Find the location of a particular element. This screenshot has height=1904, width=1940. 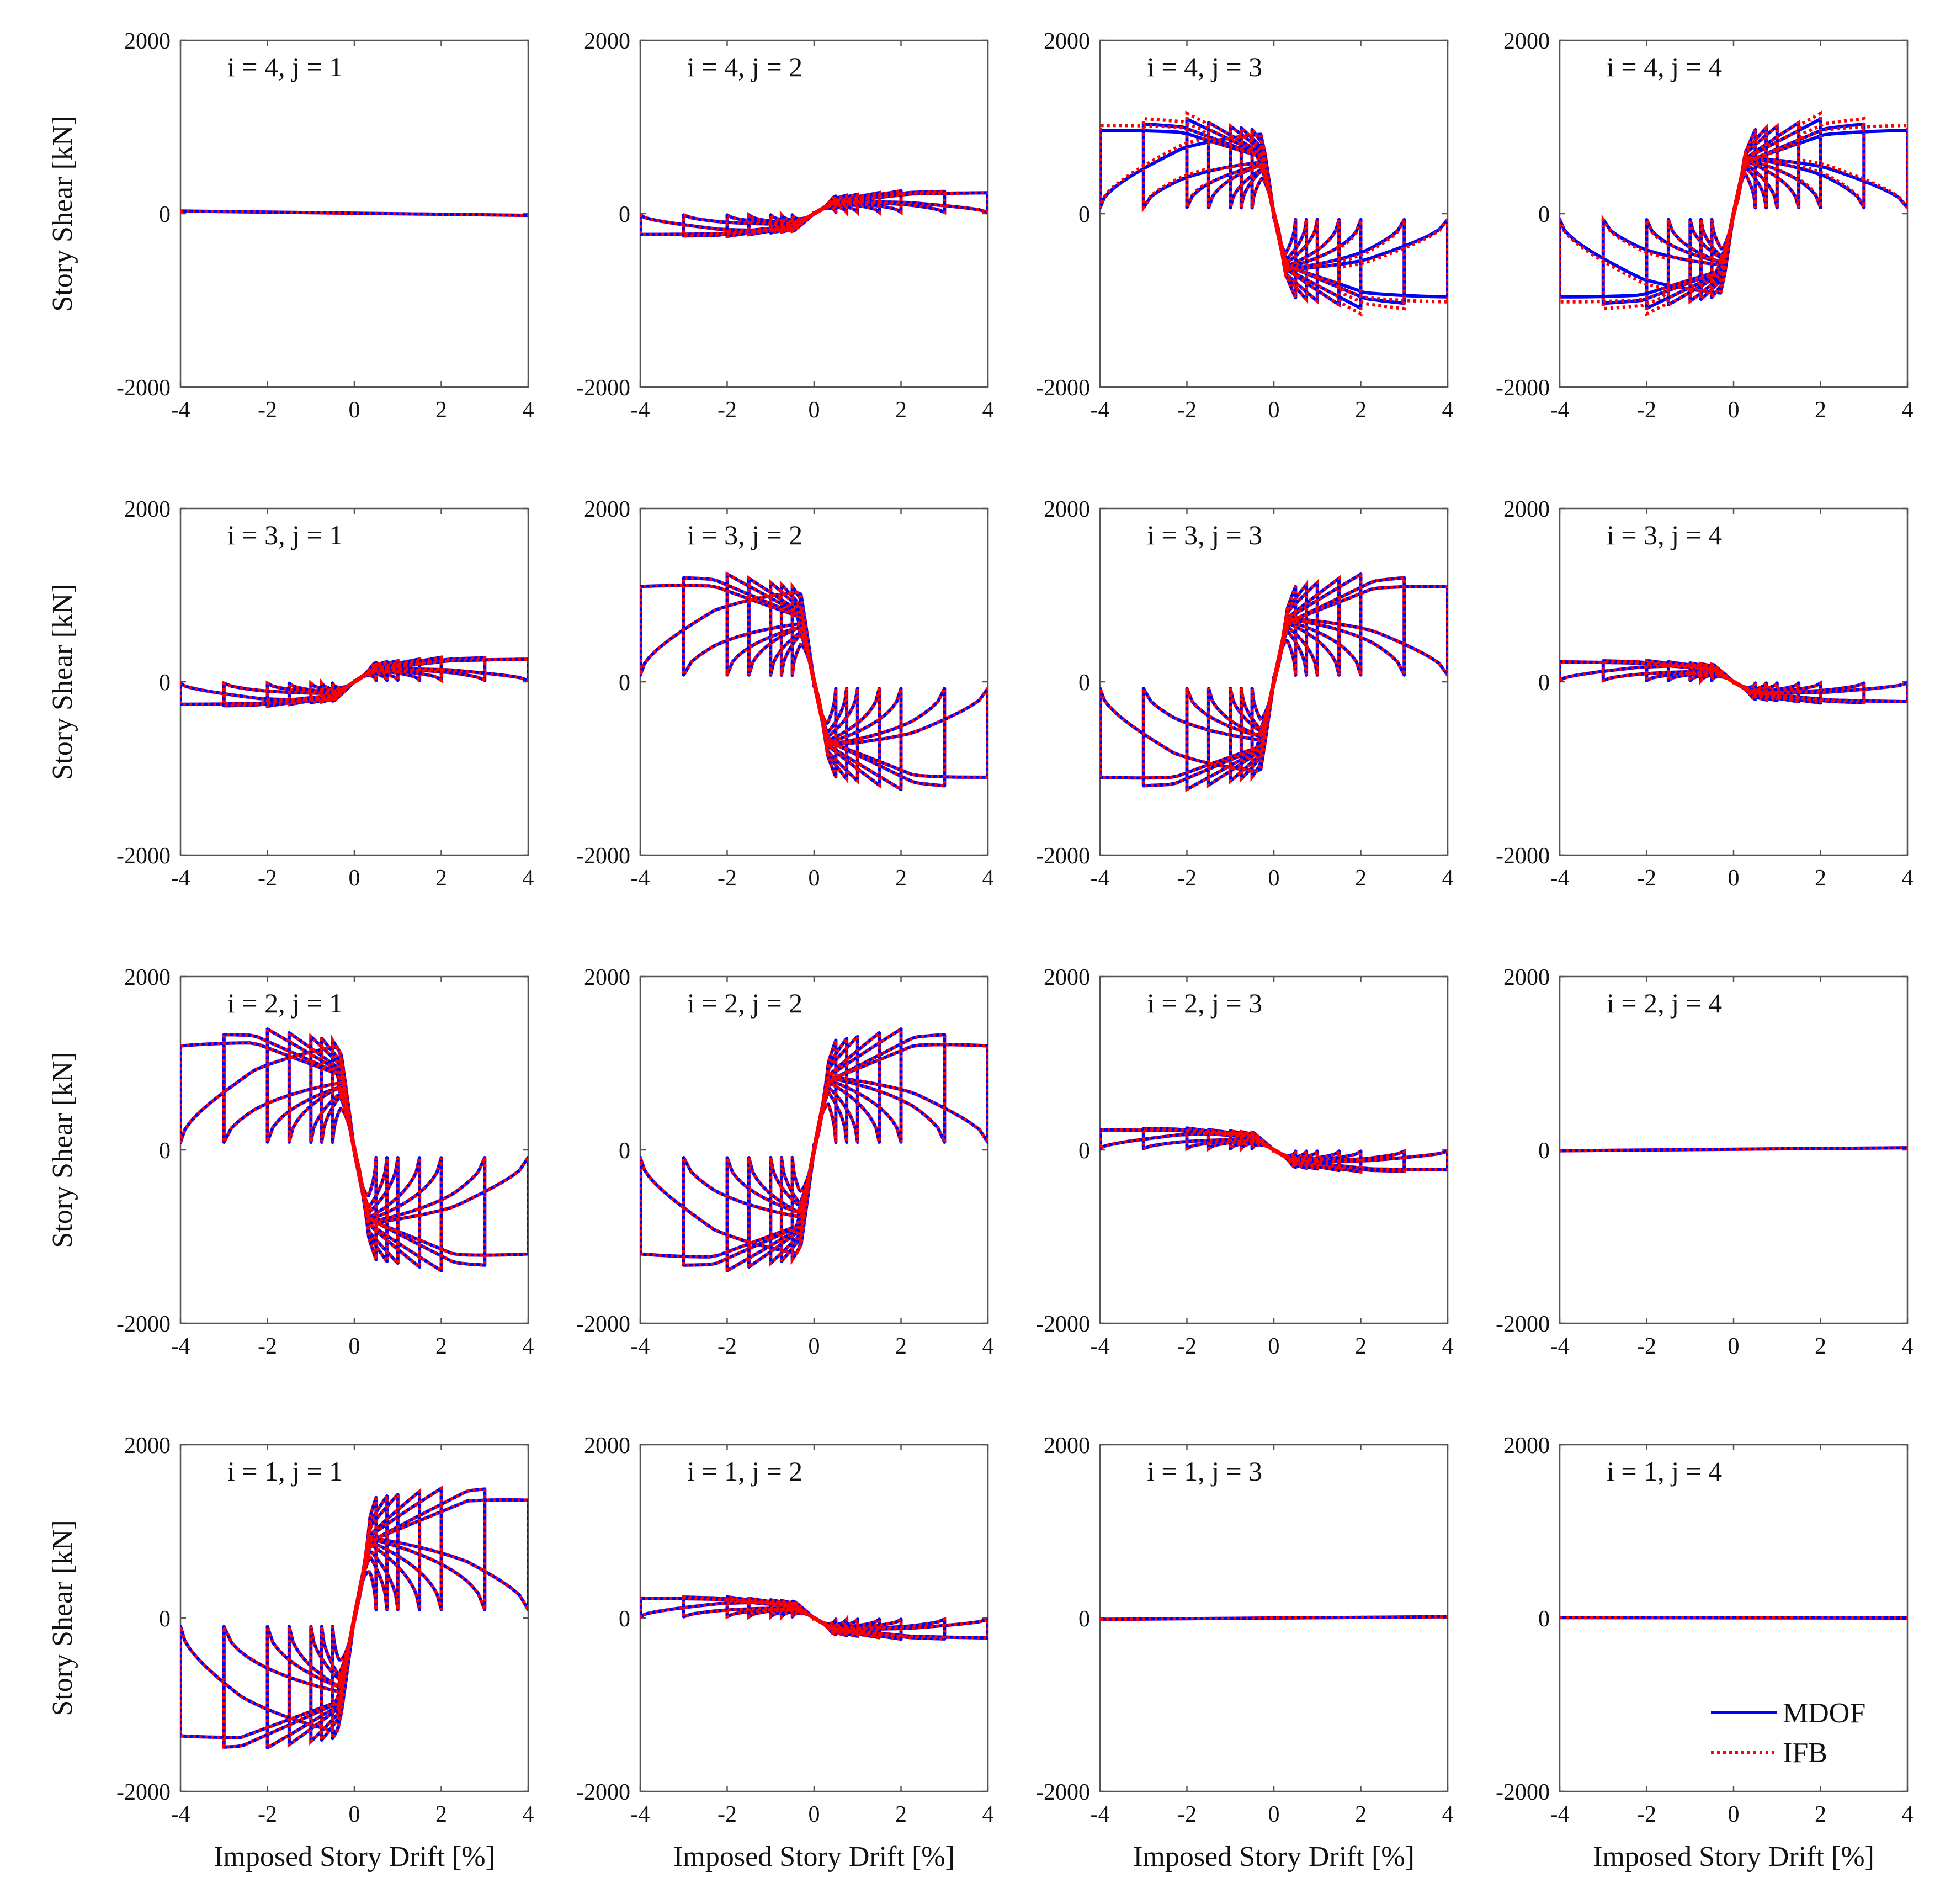

panel-10: -4 -2 0 2 4 -2000 0 2000 i = 2, j = 2 is located at coordinates (785, 1162).